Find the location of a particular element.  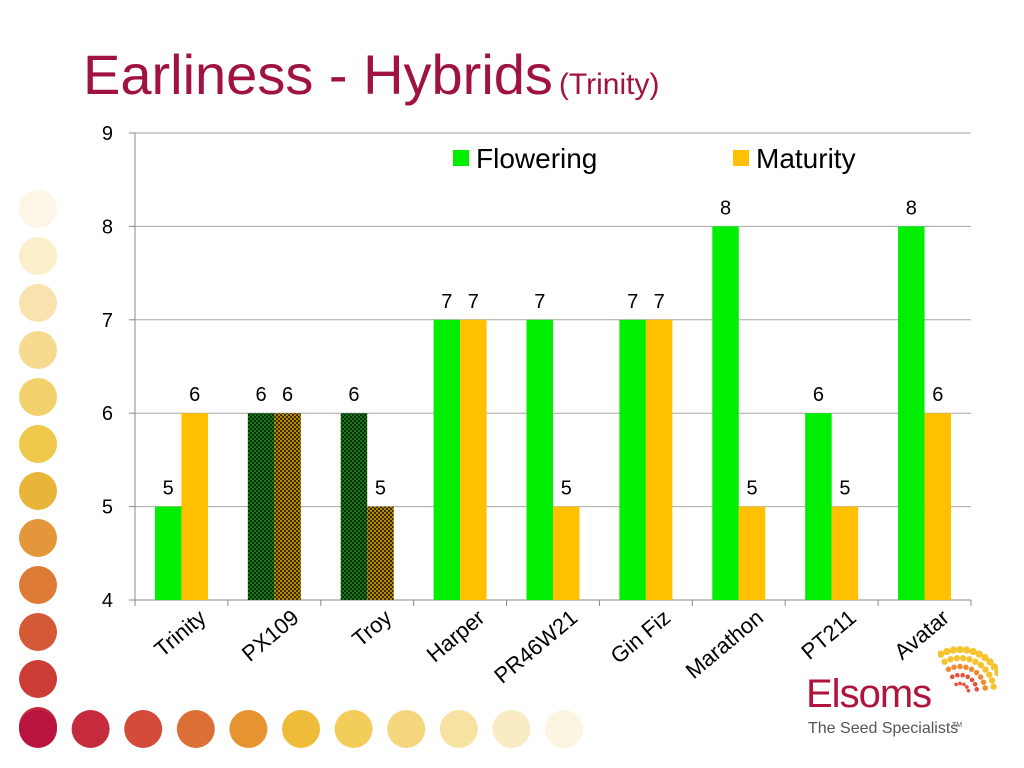

legend-label-flowering: Flowering is located at coordinates (536, 158).